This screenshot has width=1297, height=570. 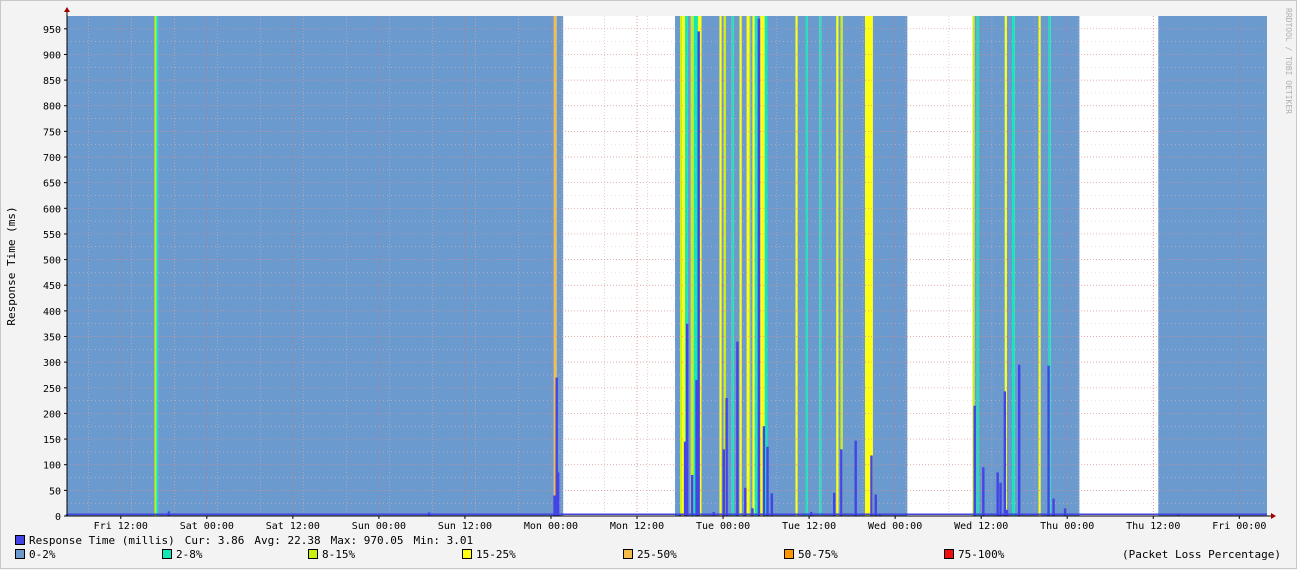 I want to click on loss-label-8-15: 8-15%, so click(x=339, y=554).